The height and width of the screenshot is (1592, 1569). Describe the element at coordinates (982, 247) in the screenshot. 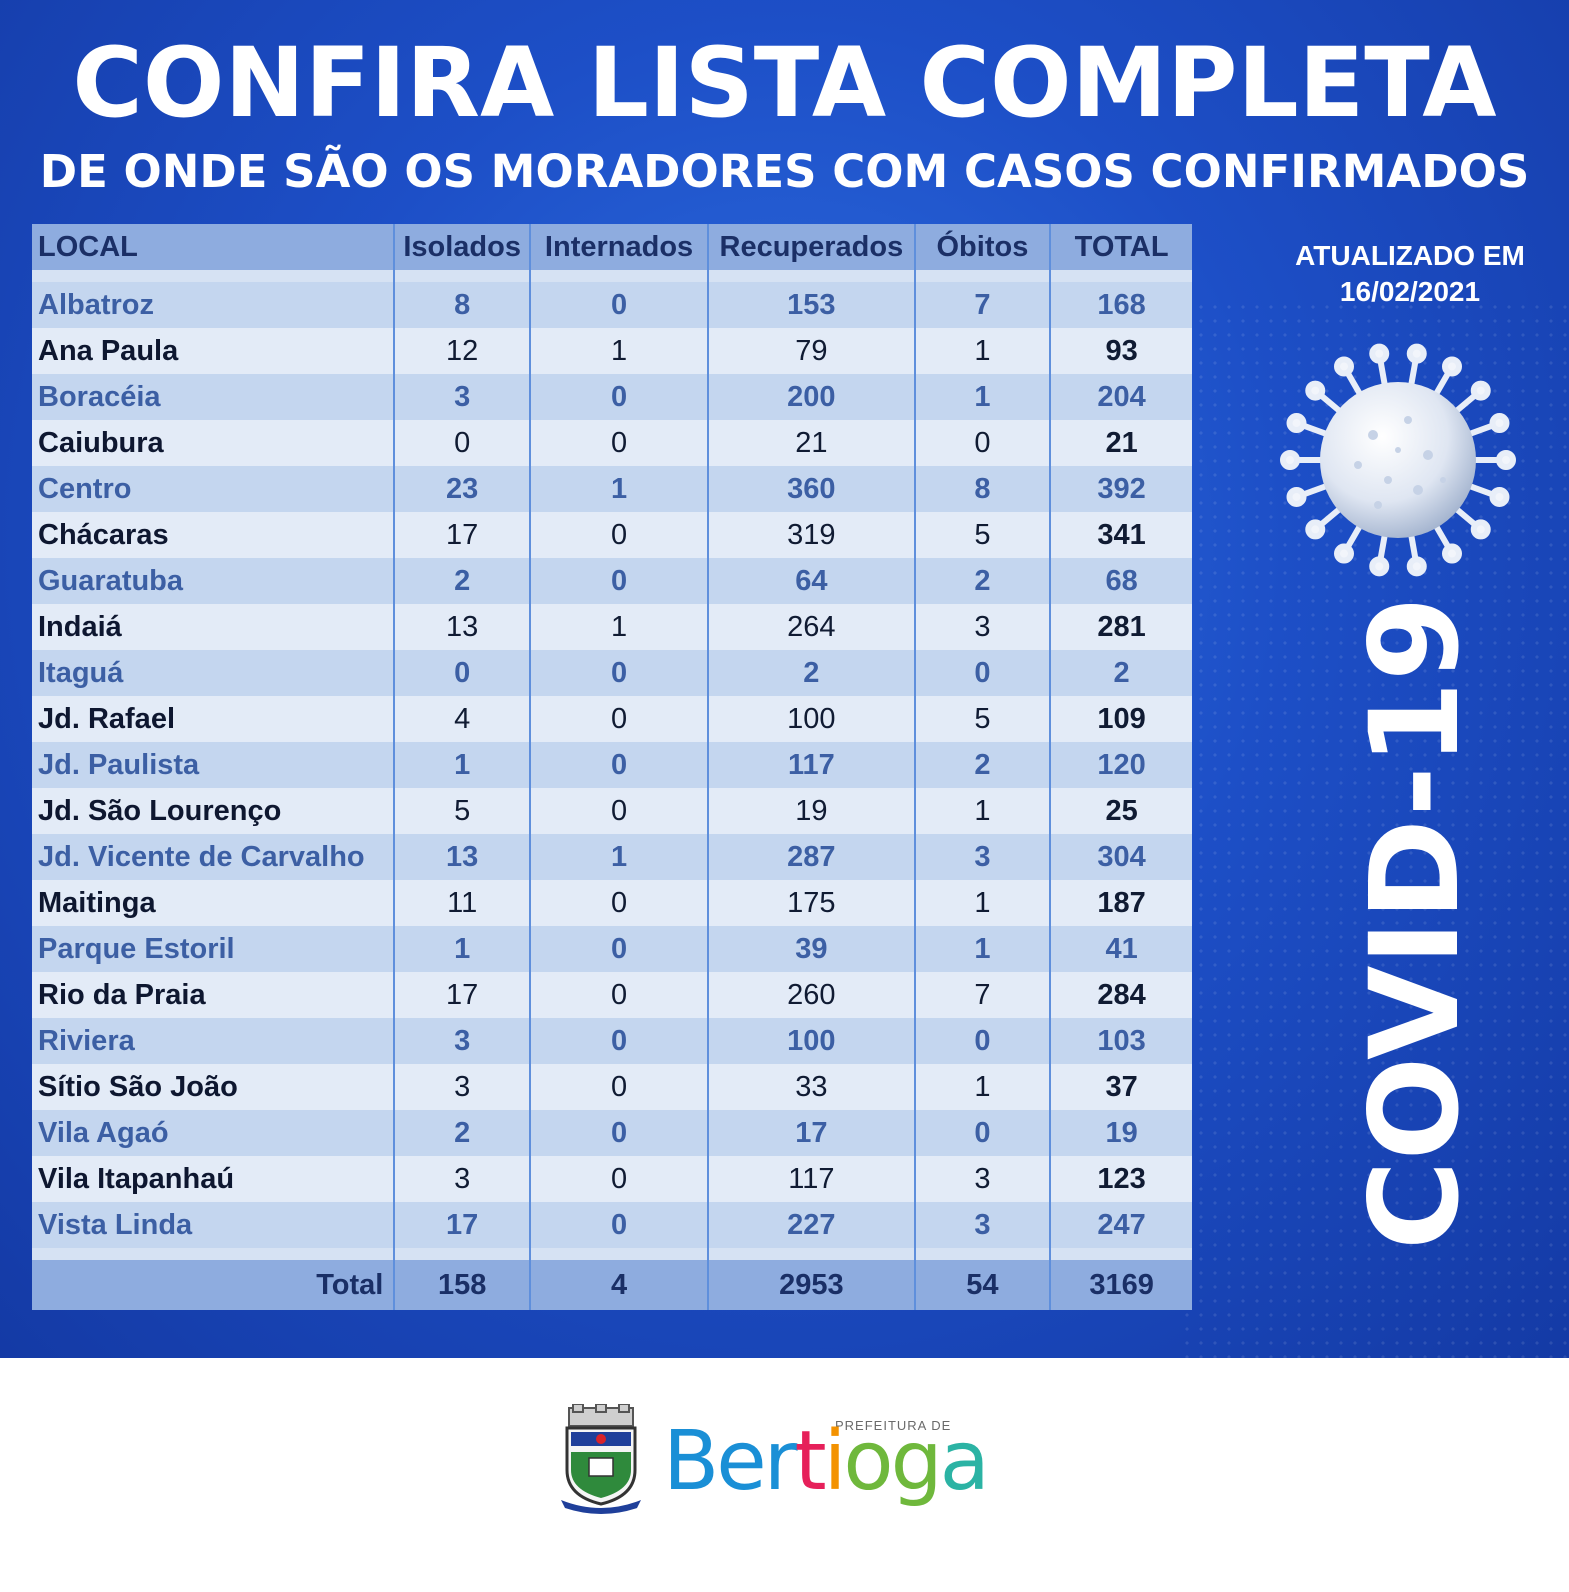

I see `column-header-obitos: Óbitos` at that location.